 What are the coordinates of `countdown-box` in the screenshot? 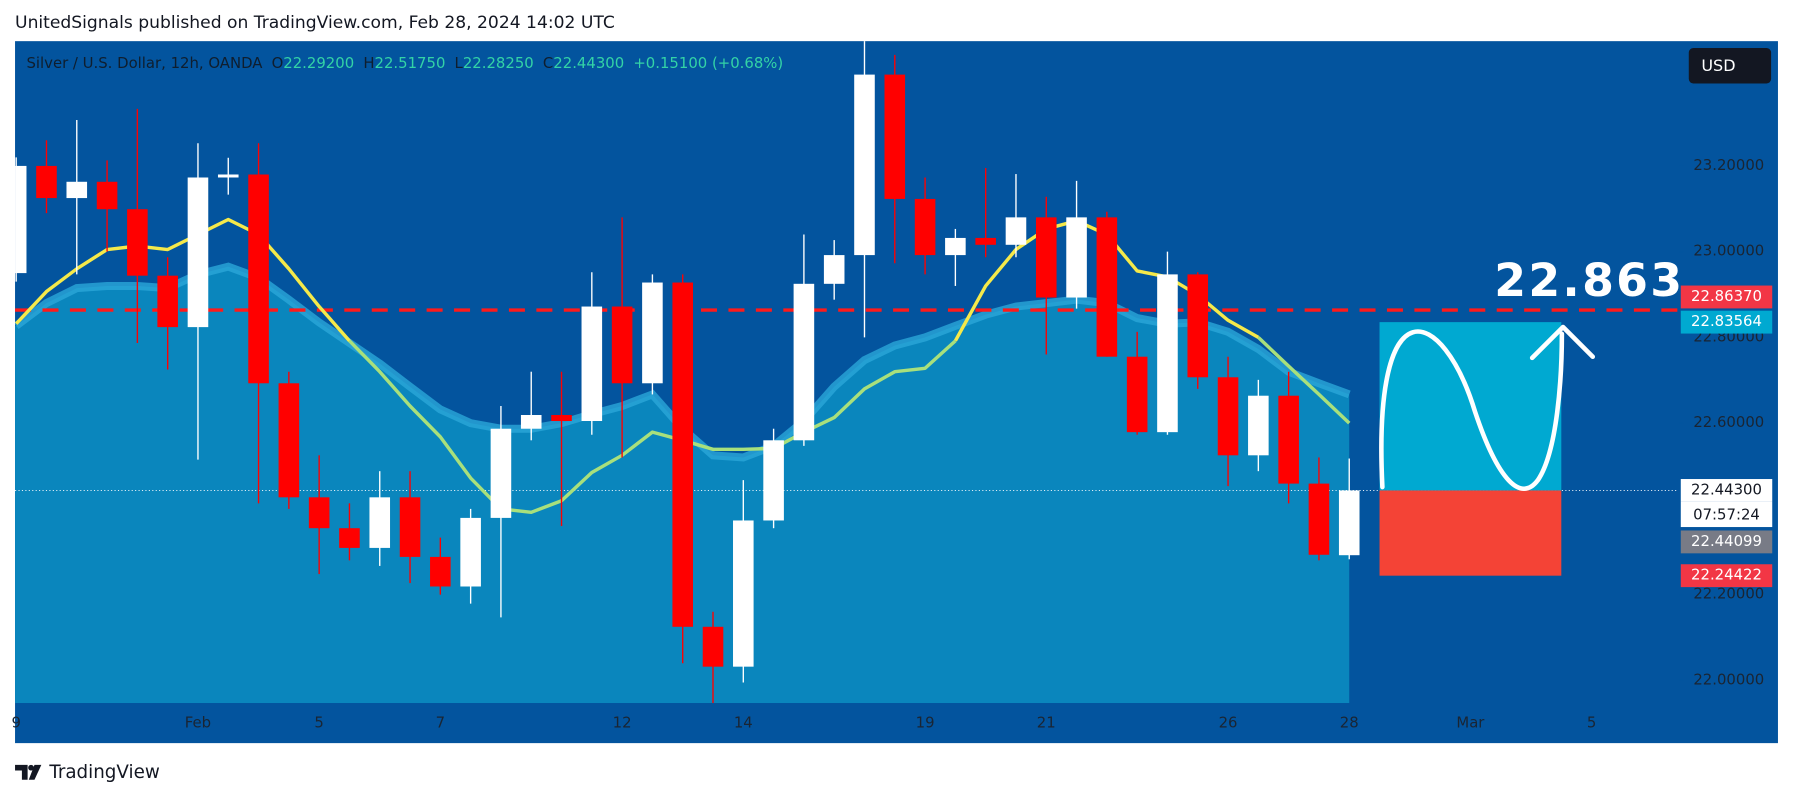 It's located at (1726, 514).